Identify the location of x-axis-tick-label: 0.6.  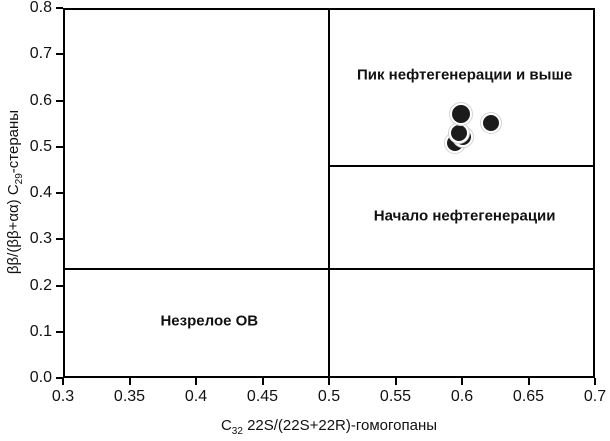
(462, 396).